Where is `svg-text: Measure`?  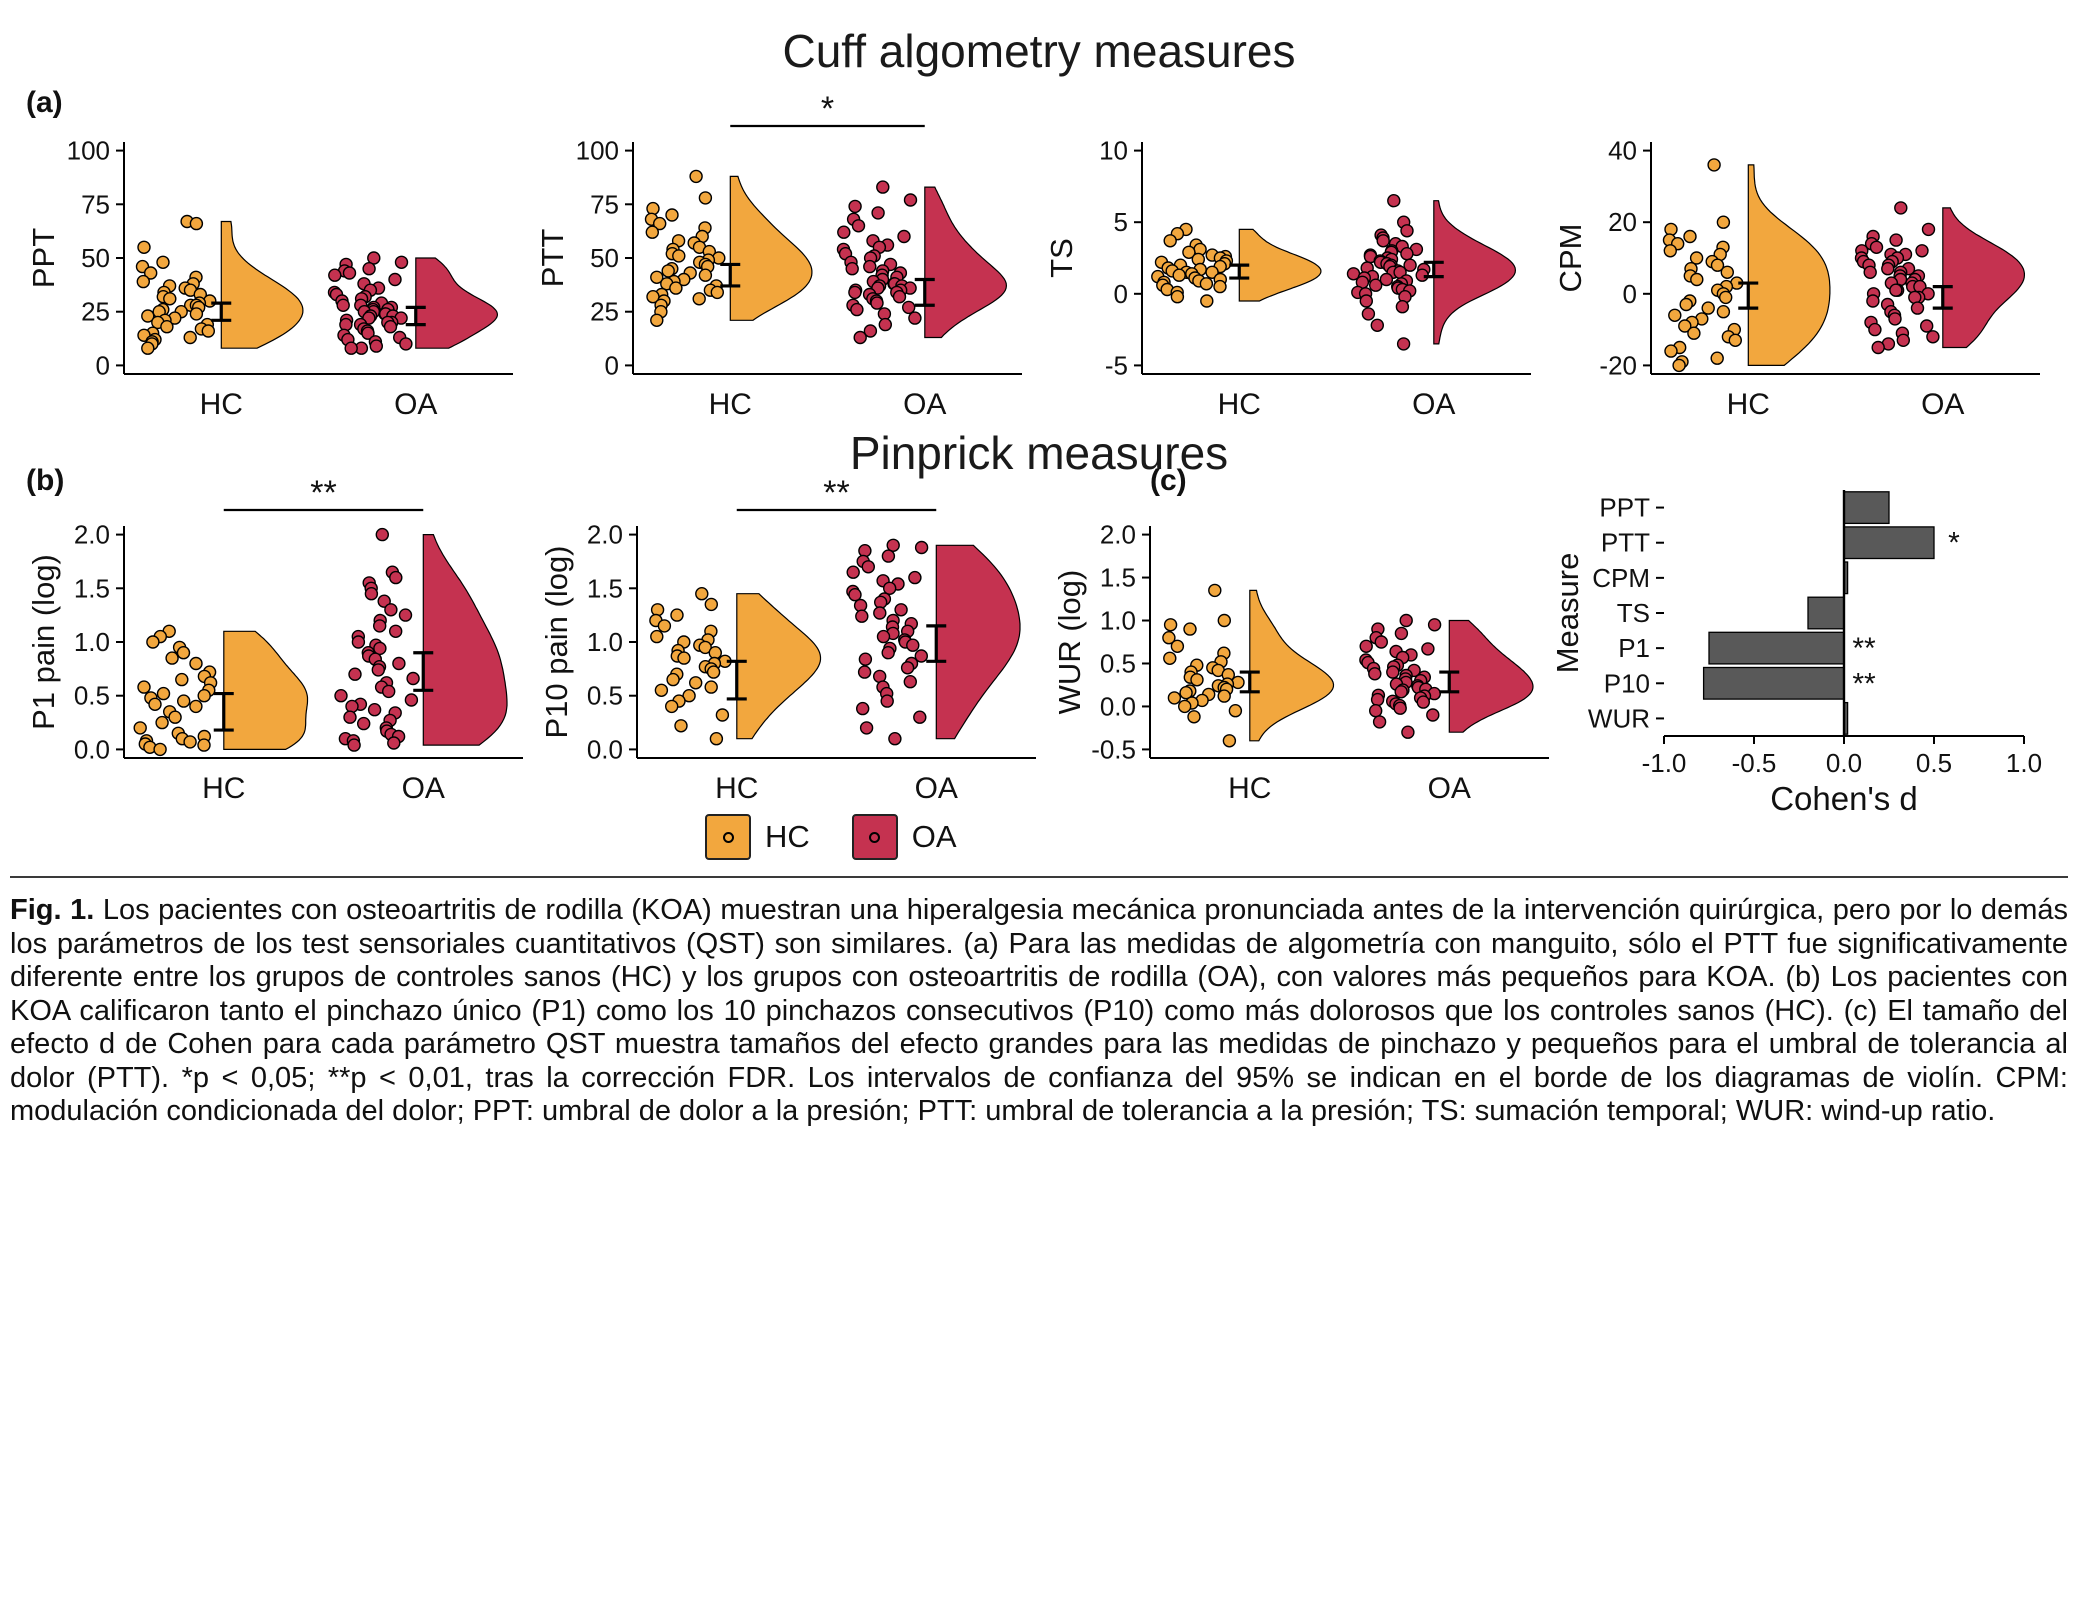
svg-text: Measure is located at coordinates (1568, 613).